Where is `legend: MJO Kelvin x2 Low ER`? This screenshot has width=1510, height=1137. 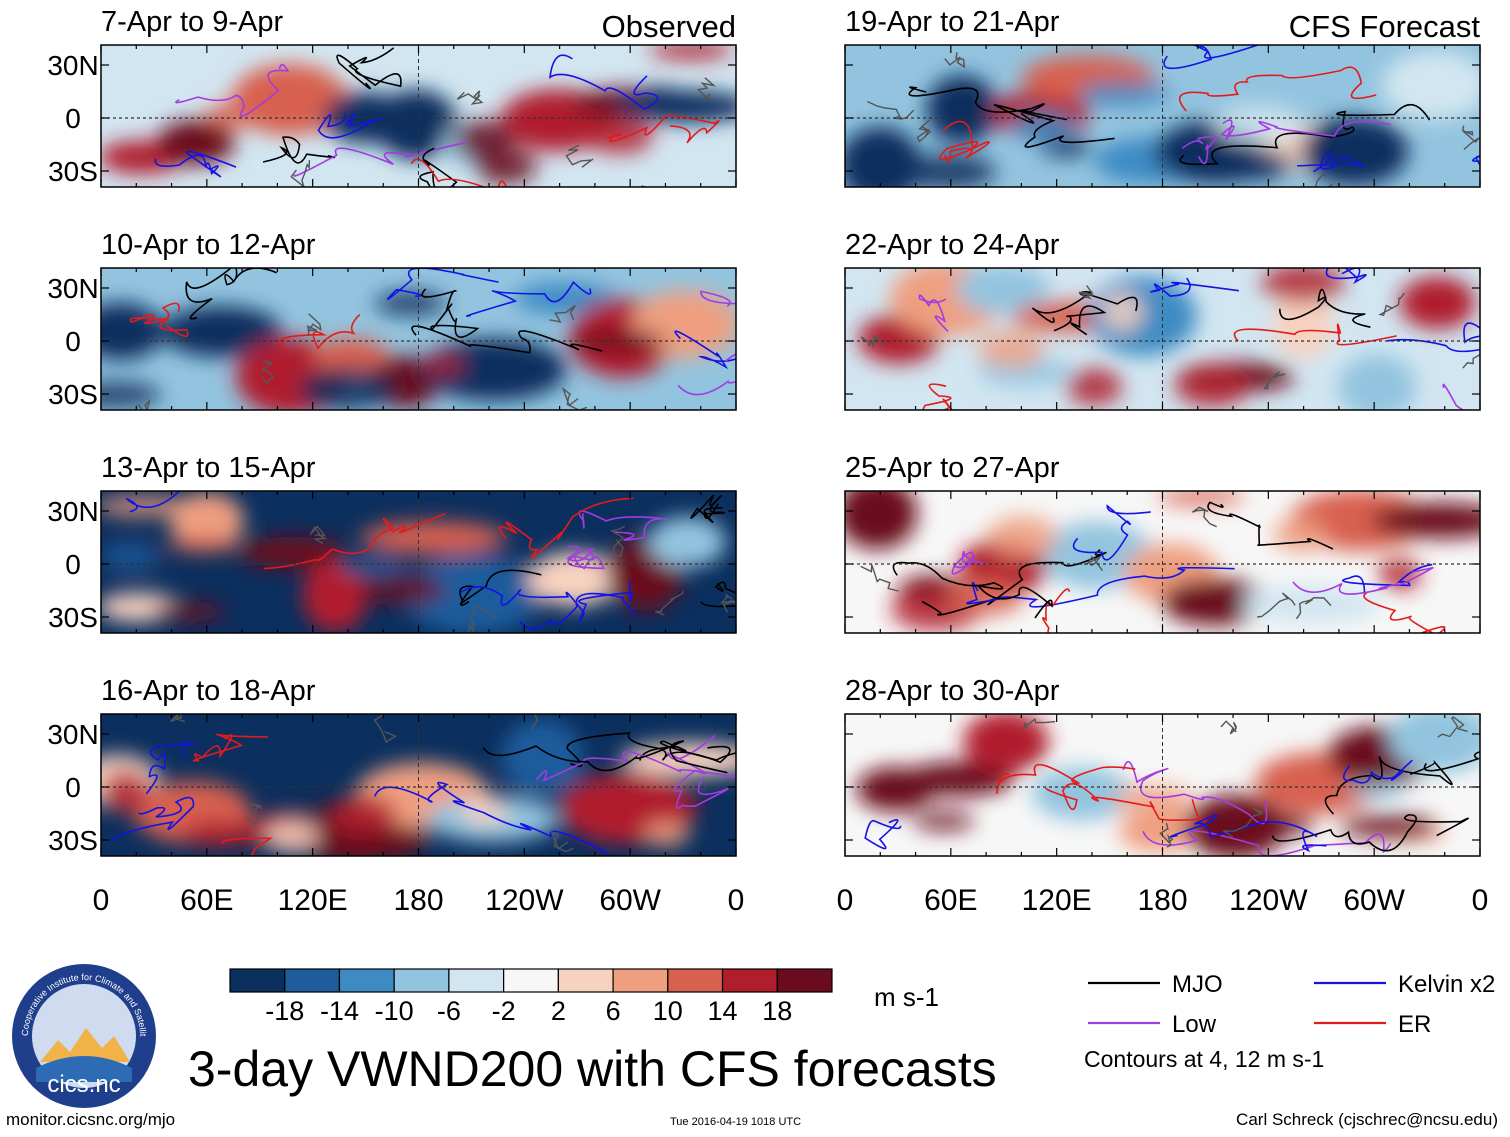 legend: MJO Kelvin x2 Low ER is located at coordinates (1291, 1004).